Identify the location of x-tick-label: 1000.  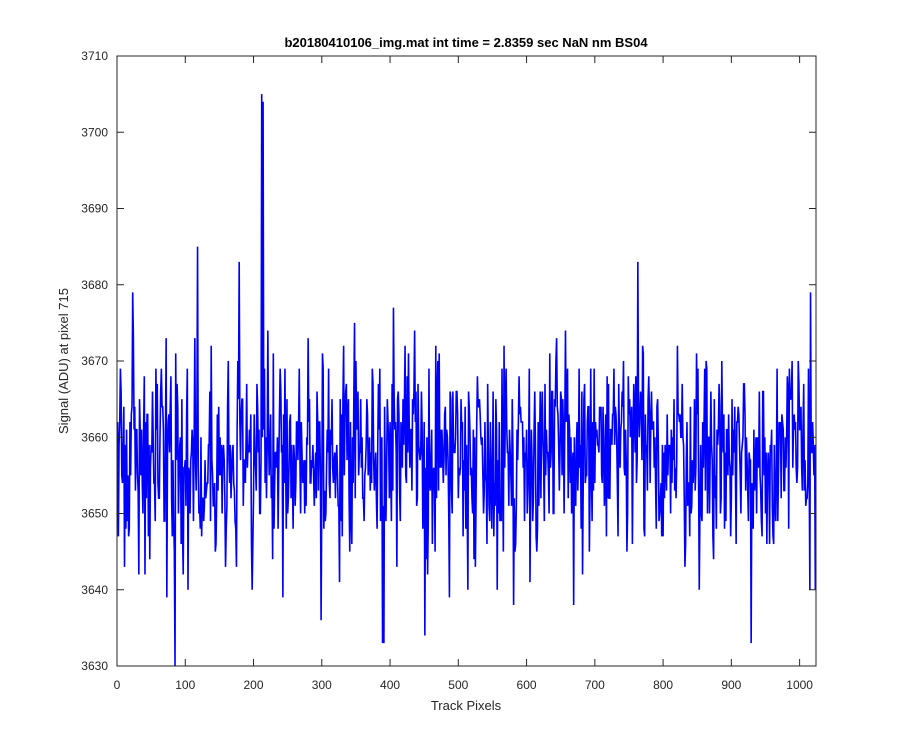
(799, 685).